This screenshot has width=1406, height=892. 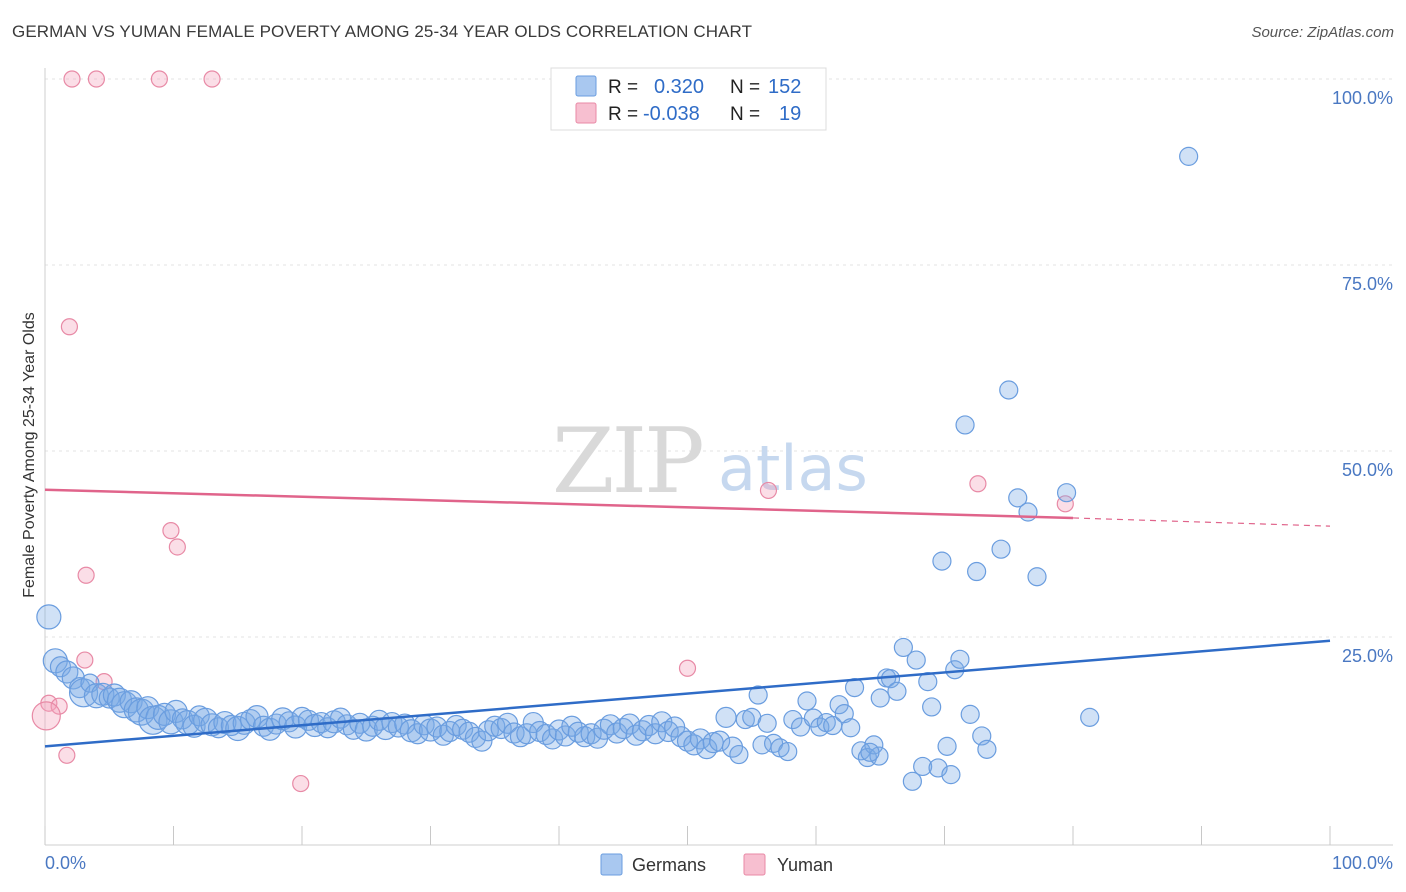 I want to click on stat-n-value-yuman: 19, so click(x=790, y=114).